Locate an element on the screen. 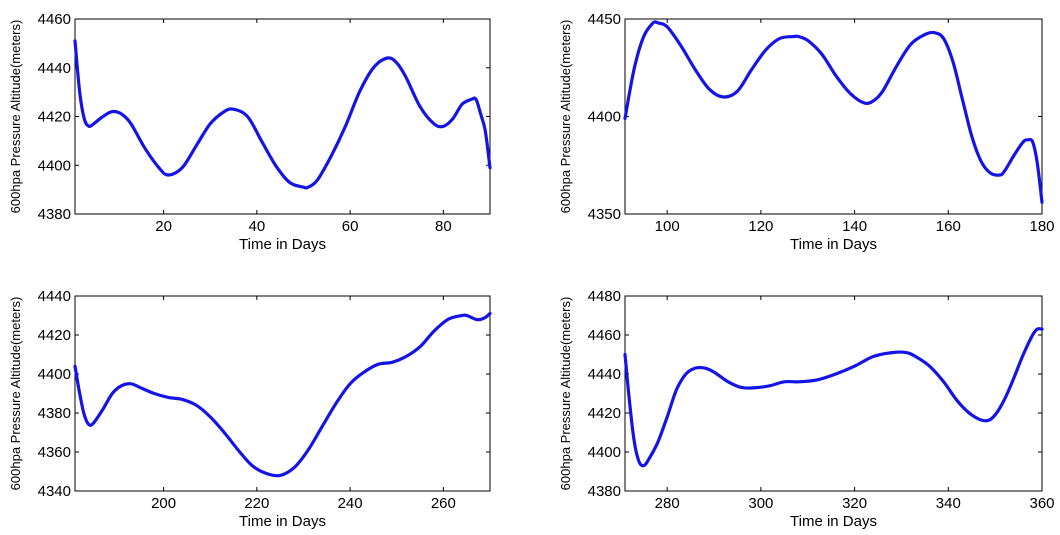  x-tick-label: 100 is located at coordinates (667, 226).